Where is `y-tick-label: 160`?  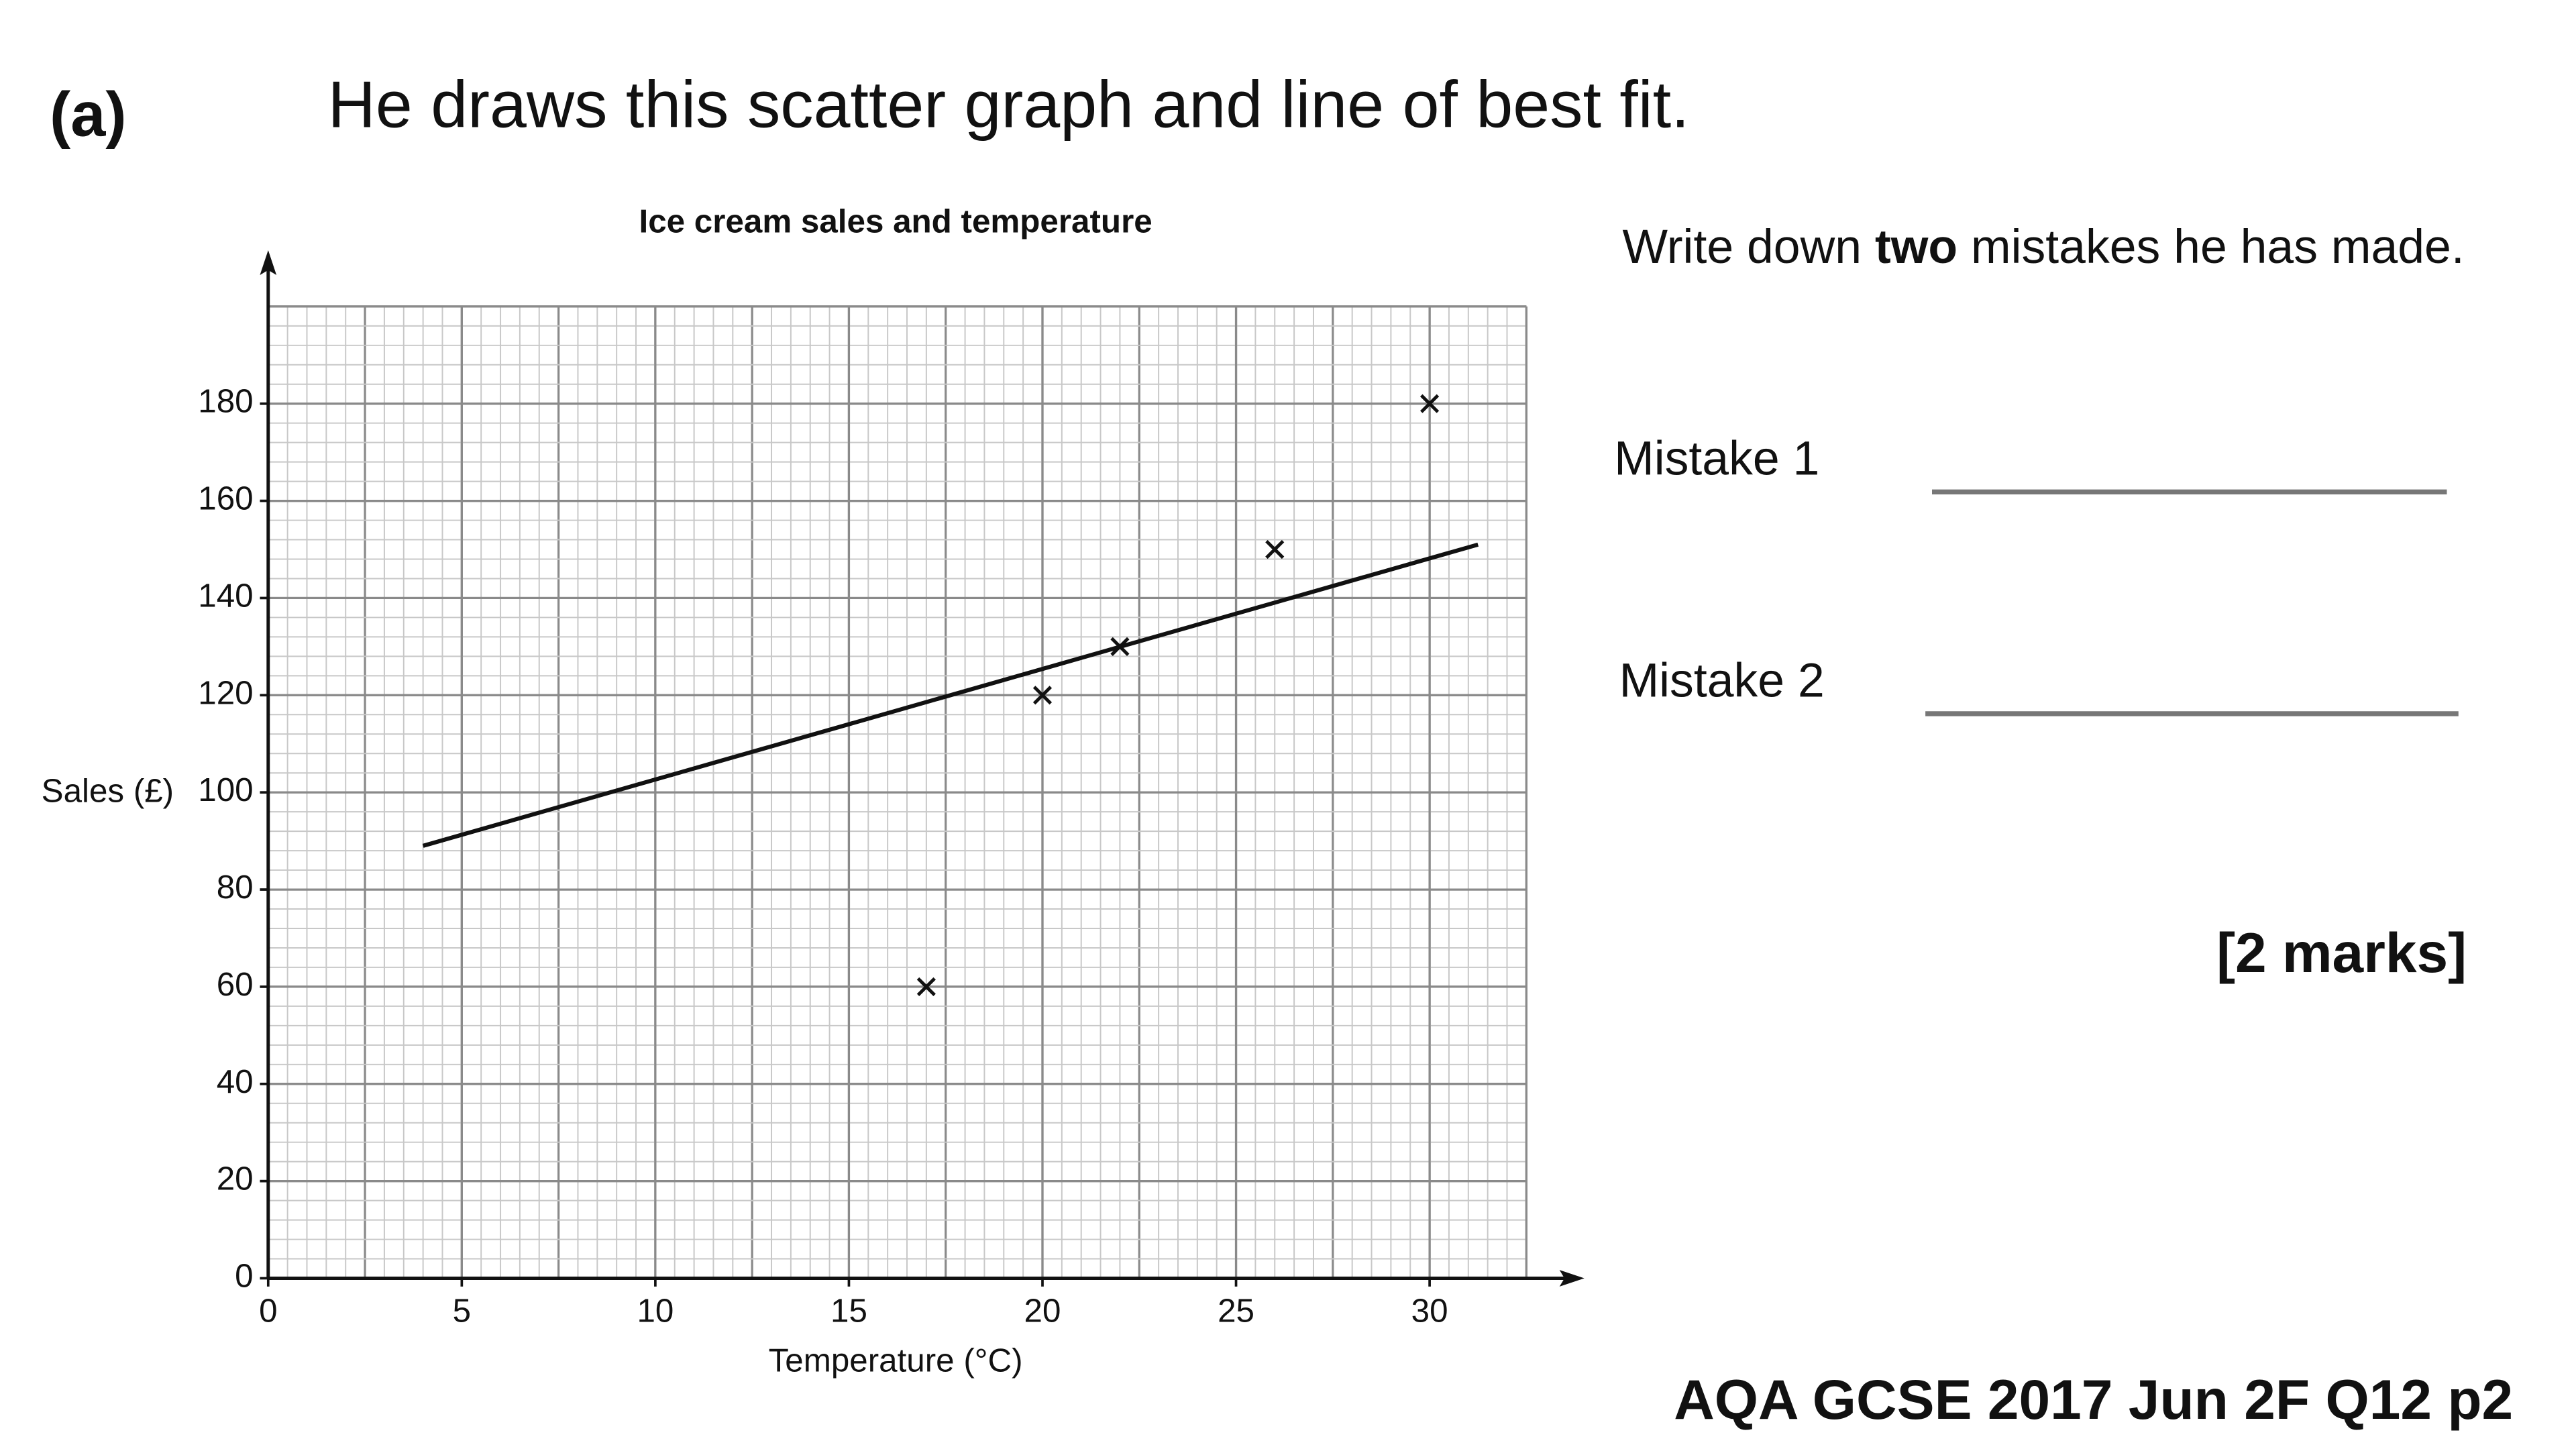
y-tick-label: 160 is located at coordinates (225, 498).